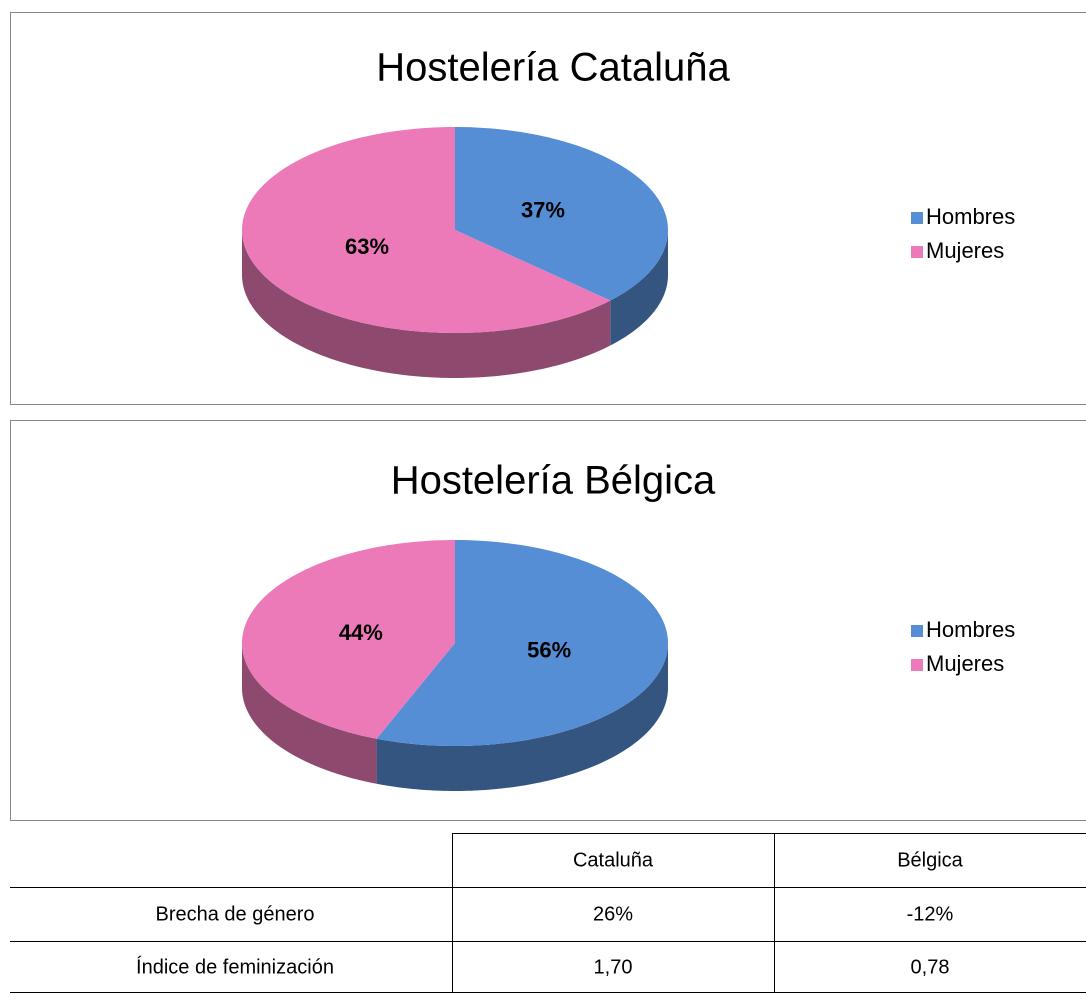  Describe the element at coordinates (613, 860) in the screenshot. I see `table-header: Cataluña` at that location.